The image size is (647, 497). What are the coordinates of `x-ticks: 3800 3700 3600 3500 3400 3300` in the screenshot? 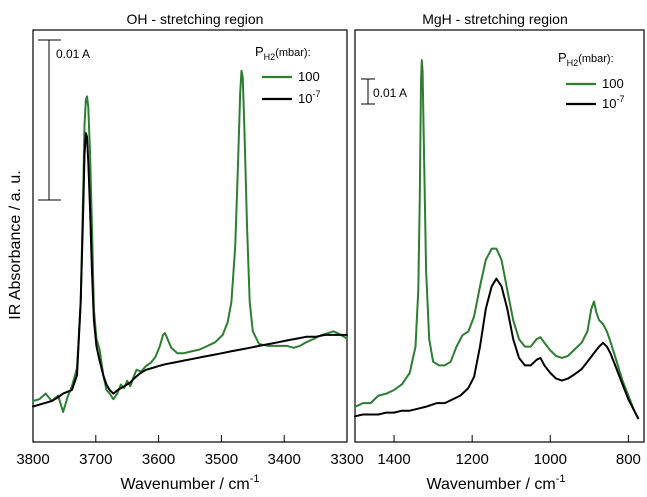 It's located at (190, 451).